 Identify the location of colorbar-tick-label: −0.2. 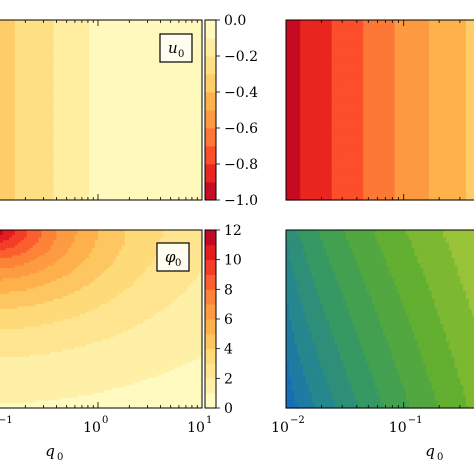
(241, 57).